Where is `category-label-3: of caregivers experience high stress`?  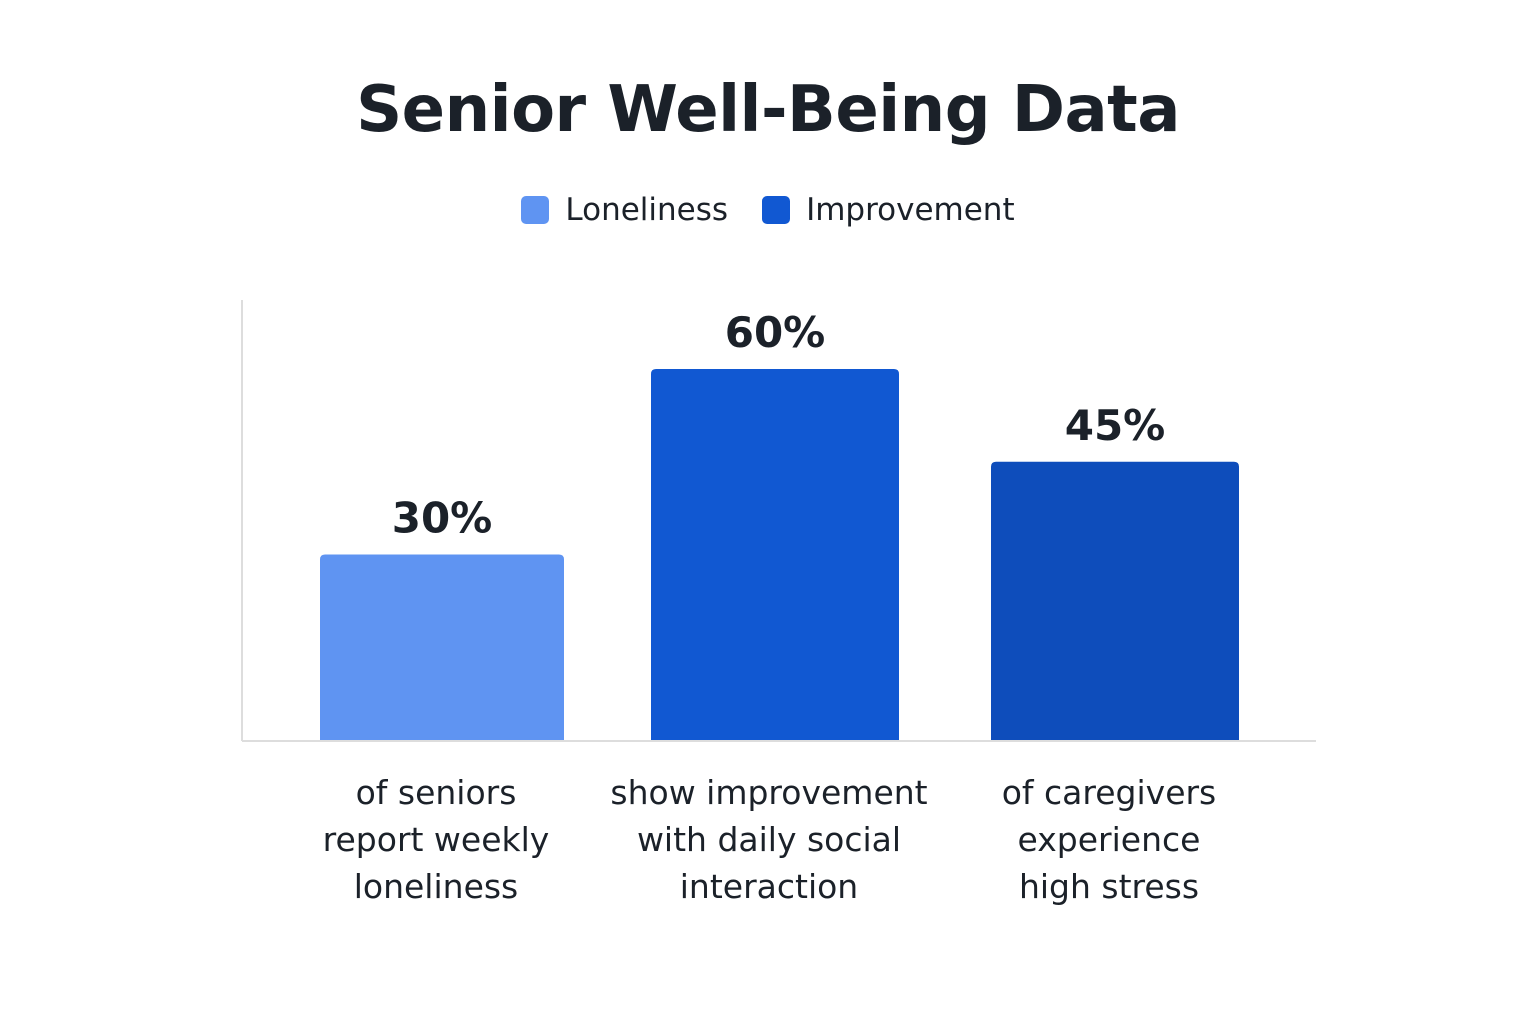
category-label-3: of caregivers experience high stress is located at coordinates (1109, 839).